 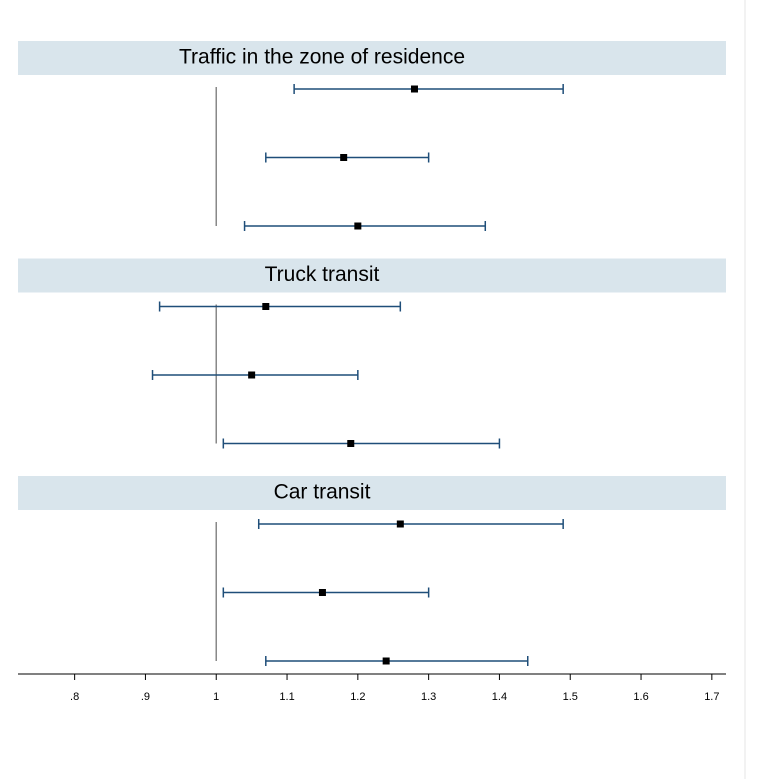 I want to click on x-tick-label: 1, so click(x=216, y=697).